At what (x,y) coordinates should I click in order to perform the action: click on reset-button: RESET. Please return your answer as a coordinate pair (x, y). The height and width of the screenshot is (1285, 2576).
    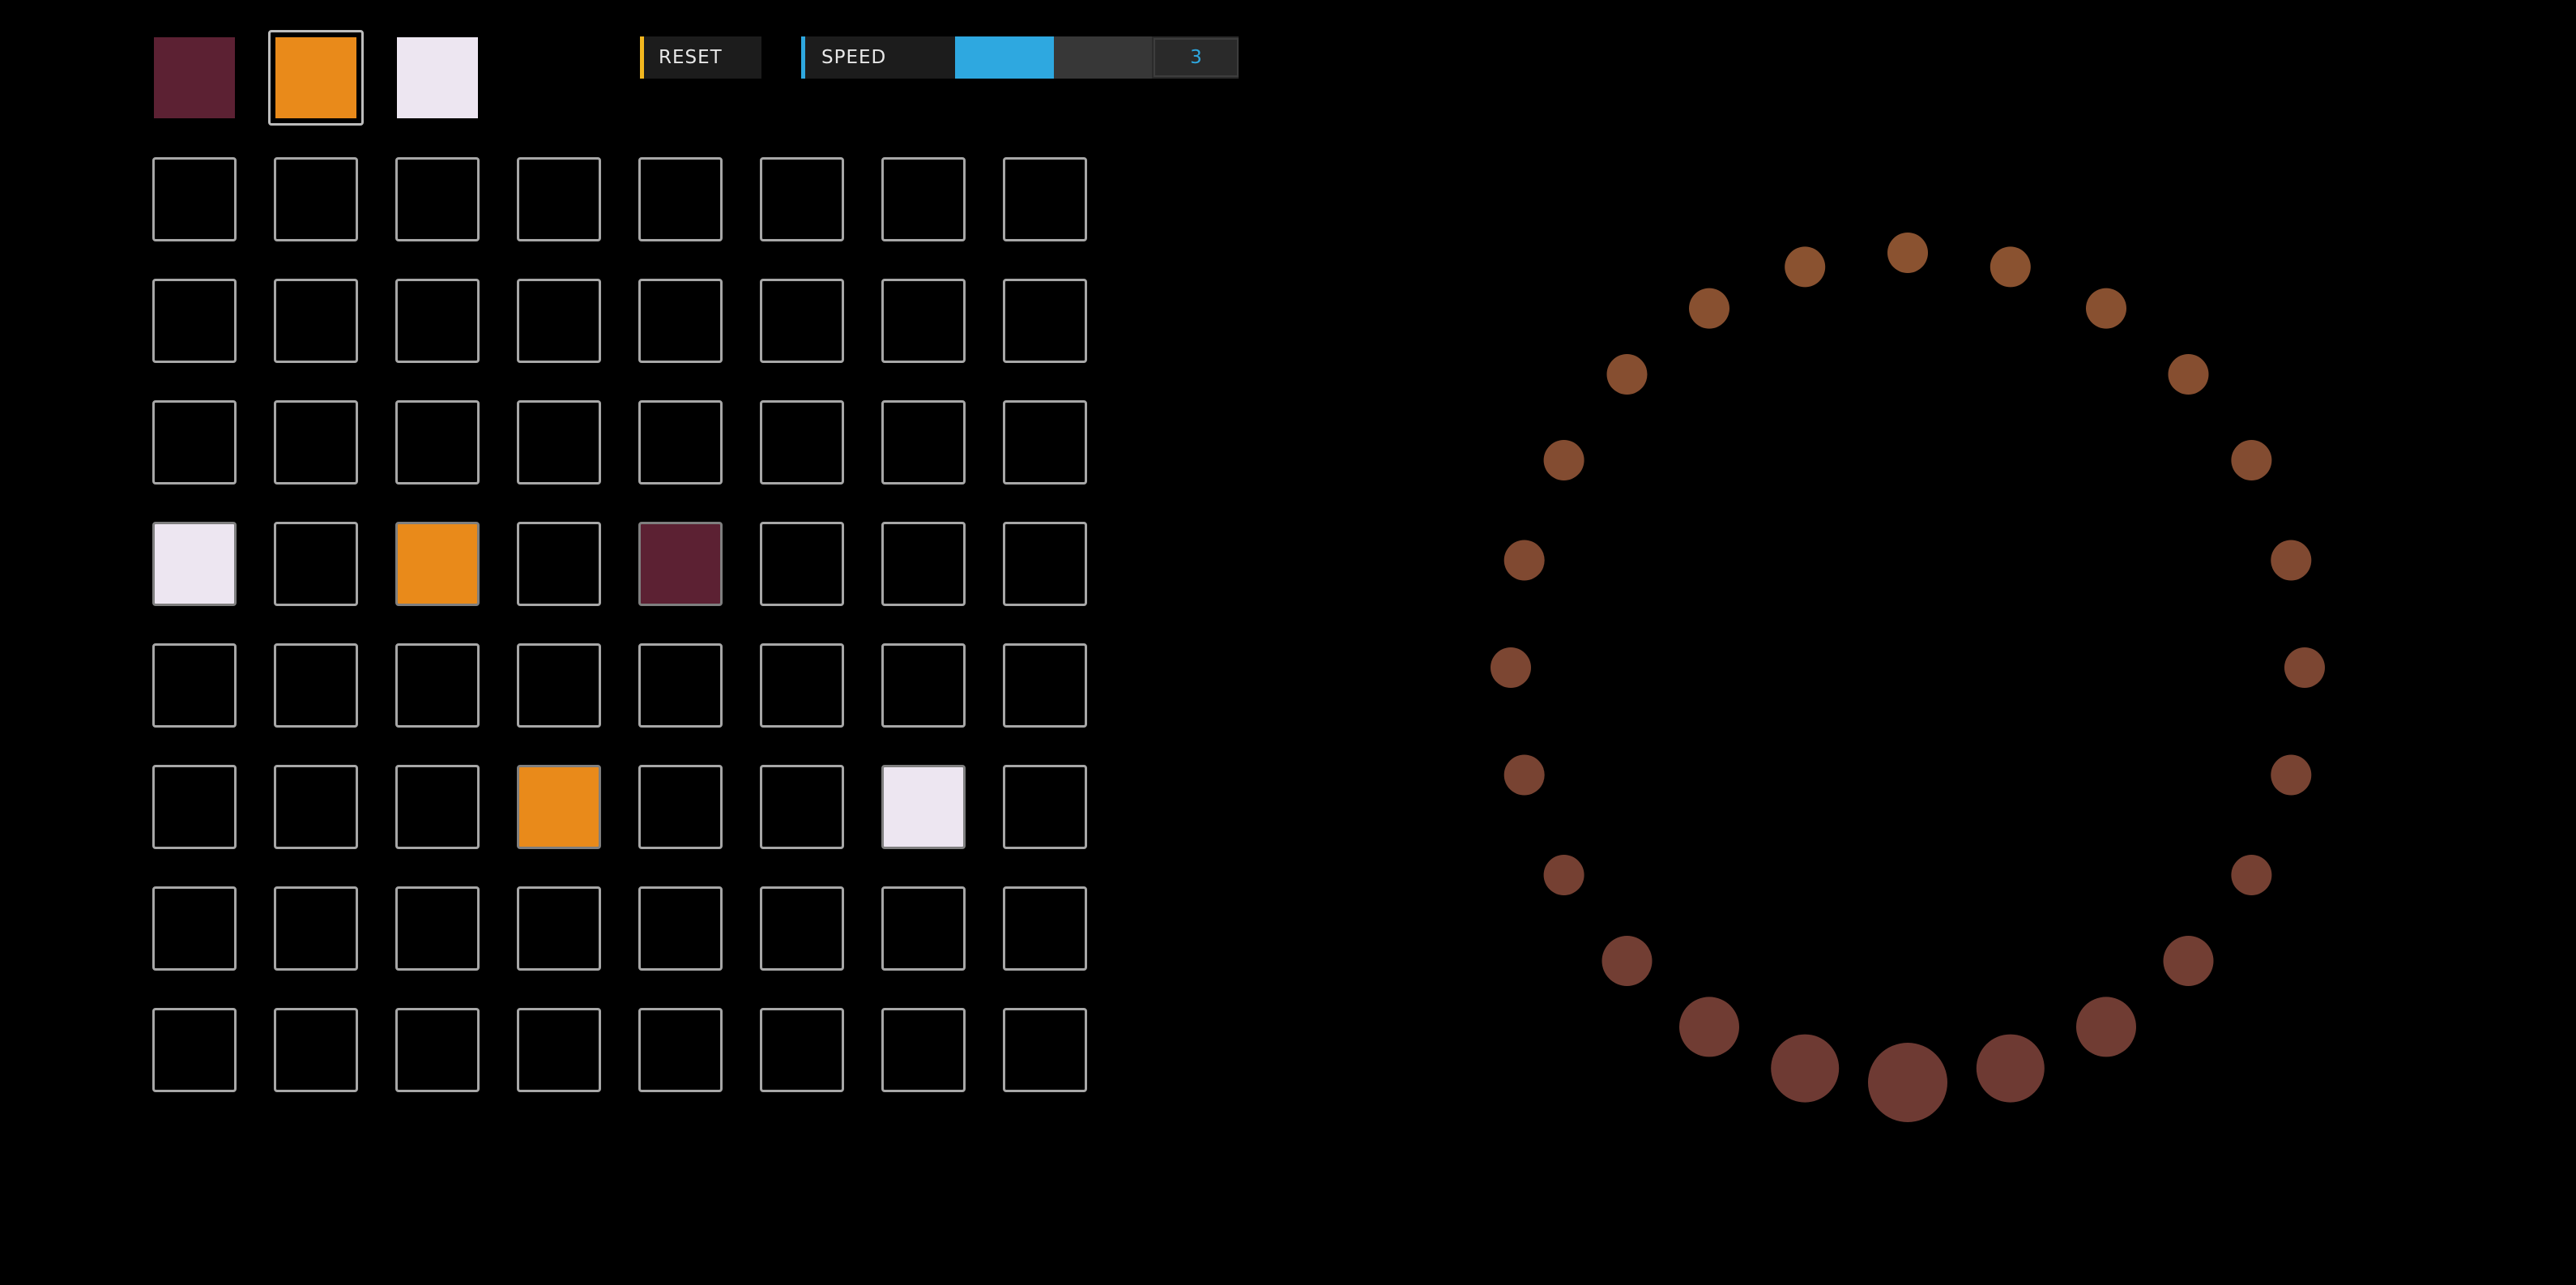
    Looking at the image, I should click on (701, 57).